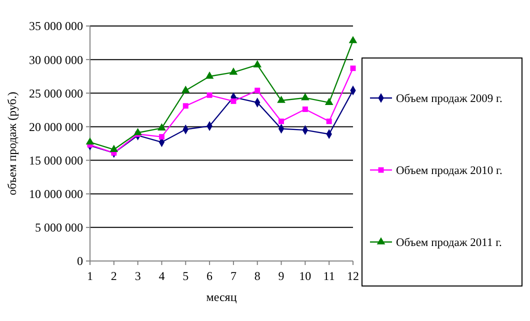 The width and height of the screenshot is (530, 321). What do you see at coordinates (233, 276) in the screenshot?
I see `x-tick-label: 7` at bounding box center [233, 276].